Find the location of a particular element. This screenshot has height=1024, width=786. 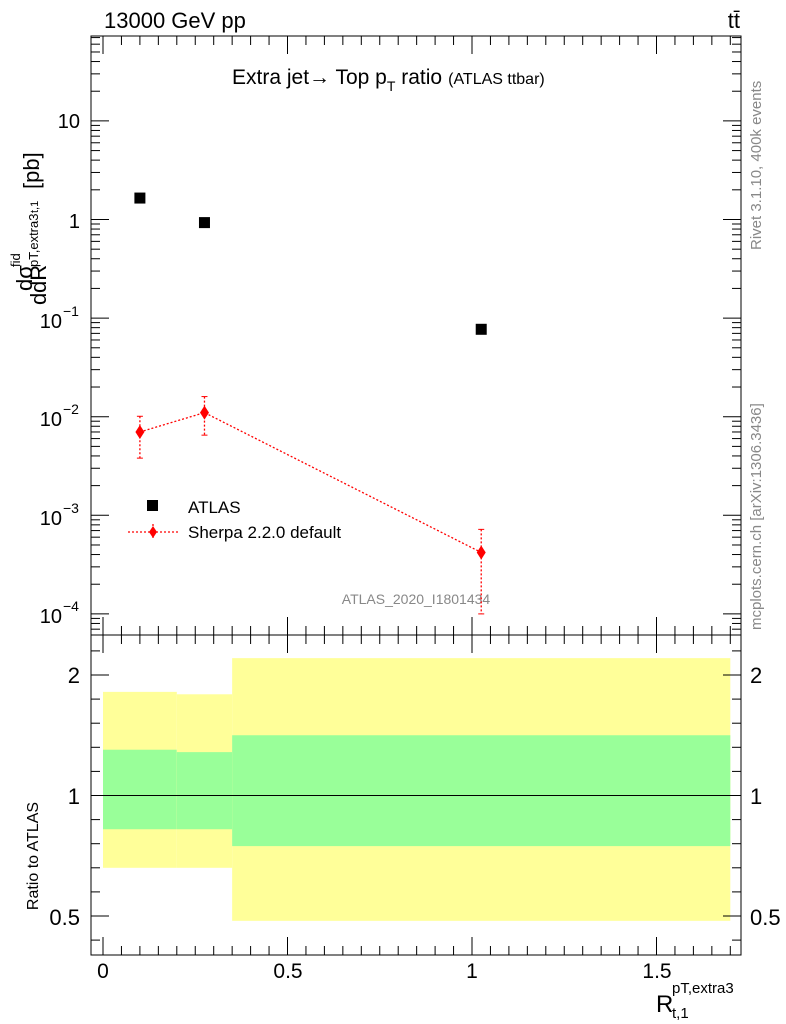

ratio-tick-label-1: 1 is located at coordinates (74, 796).